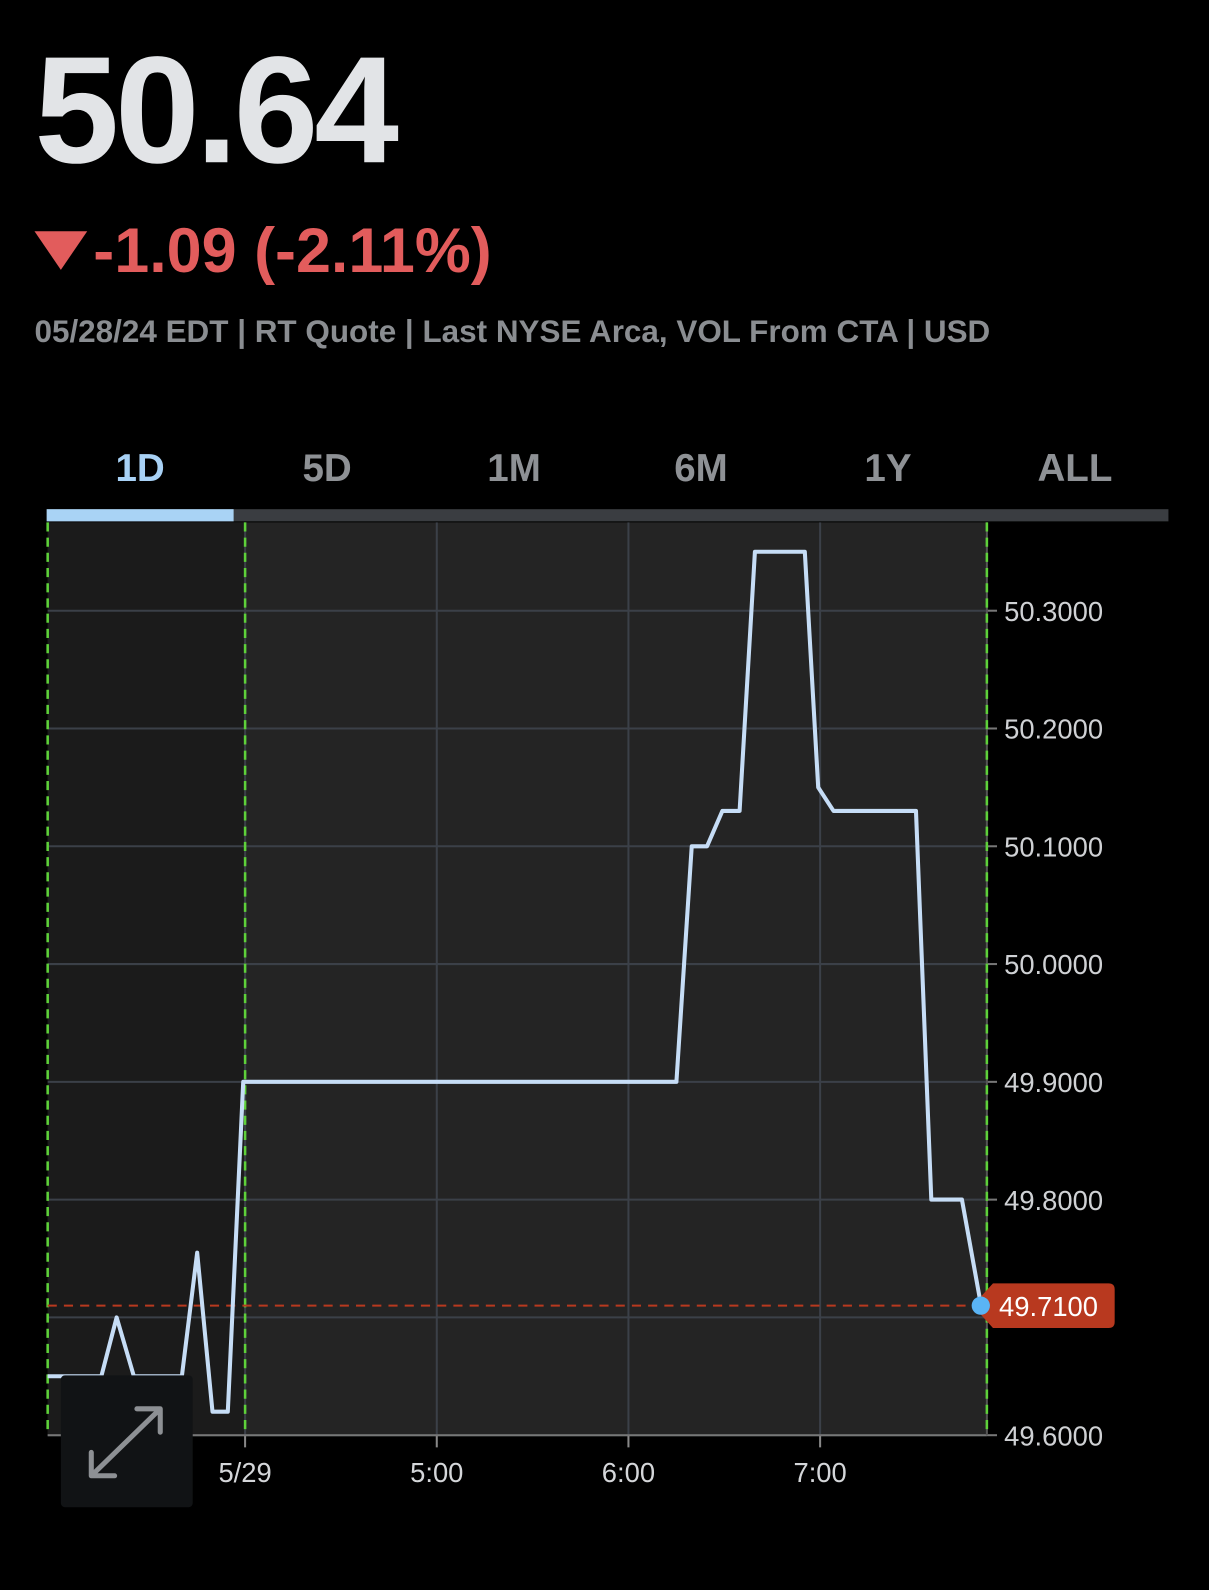 The width and height of the screenshot is (1209, 1590). Describe the element at coordinates (436, 1472) in the screenshot. I see `x-tick-label: 5:00` at that location.